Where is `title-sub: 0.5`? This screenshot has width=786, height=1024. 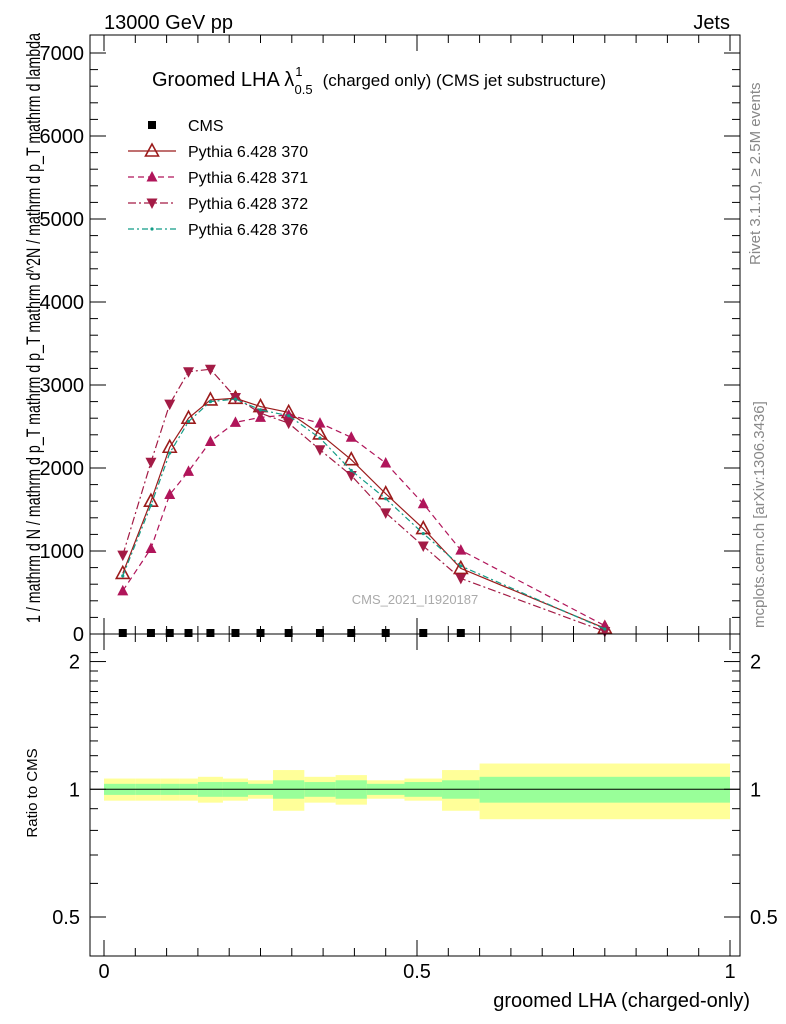 title-sub: 0.5 is located at coordinates (304, 89).